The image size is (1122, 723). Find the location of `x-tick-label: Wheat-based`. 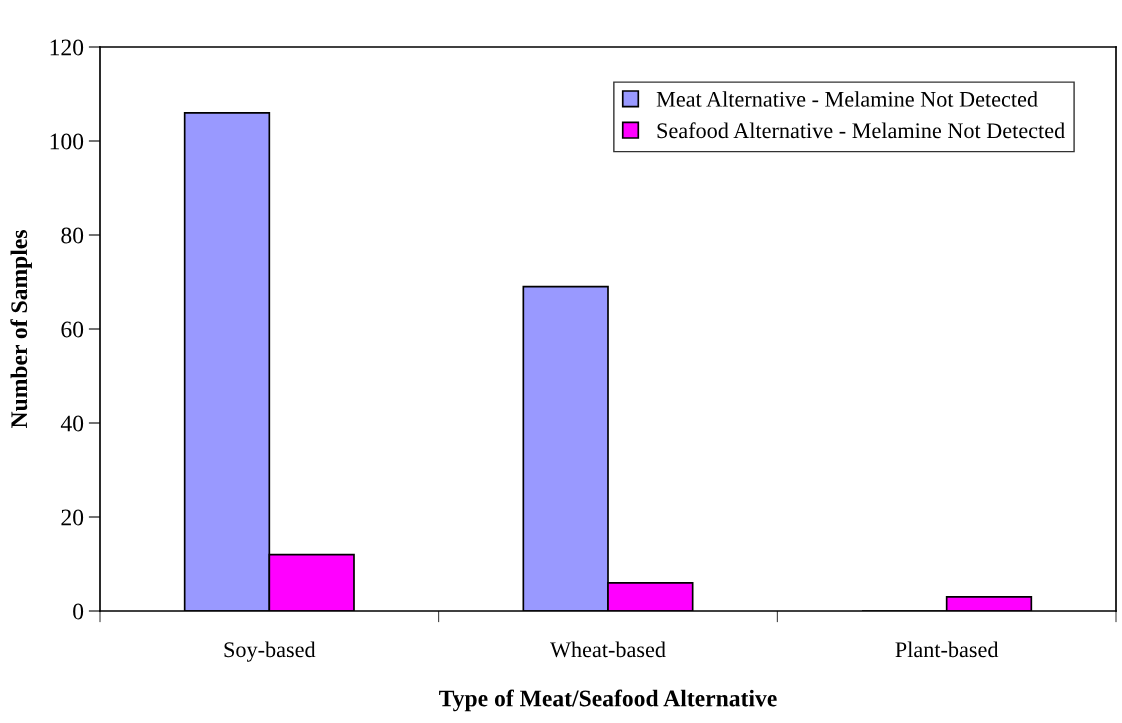

x-tick-label: Wheat-based is located at coordinates (608, 649).